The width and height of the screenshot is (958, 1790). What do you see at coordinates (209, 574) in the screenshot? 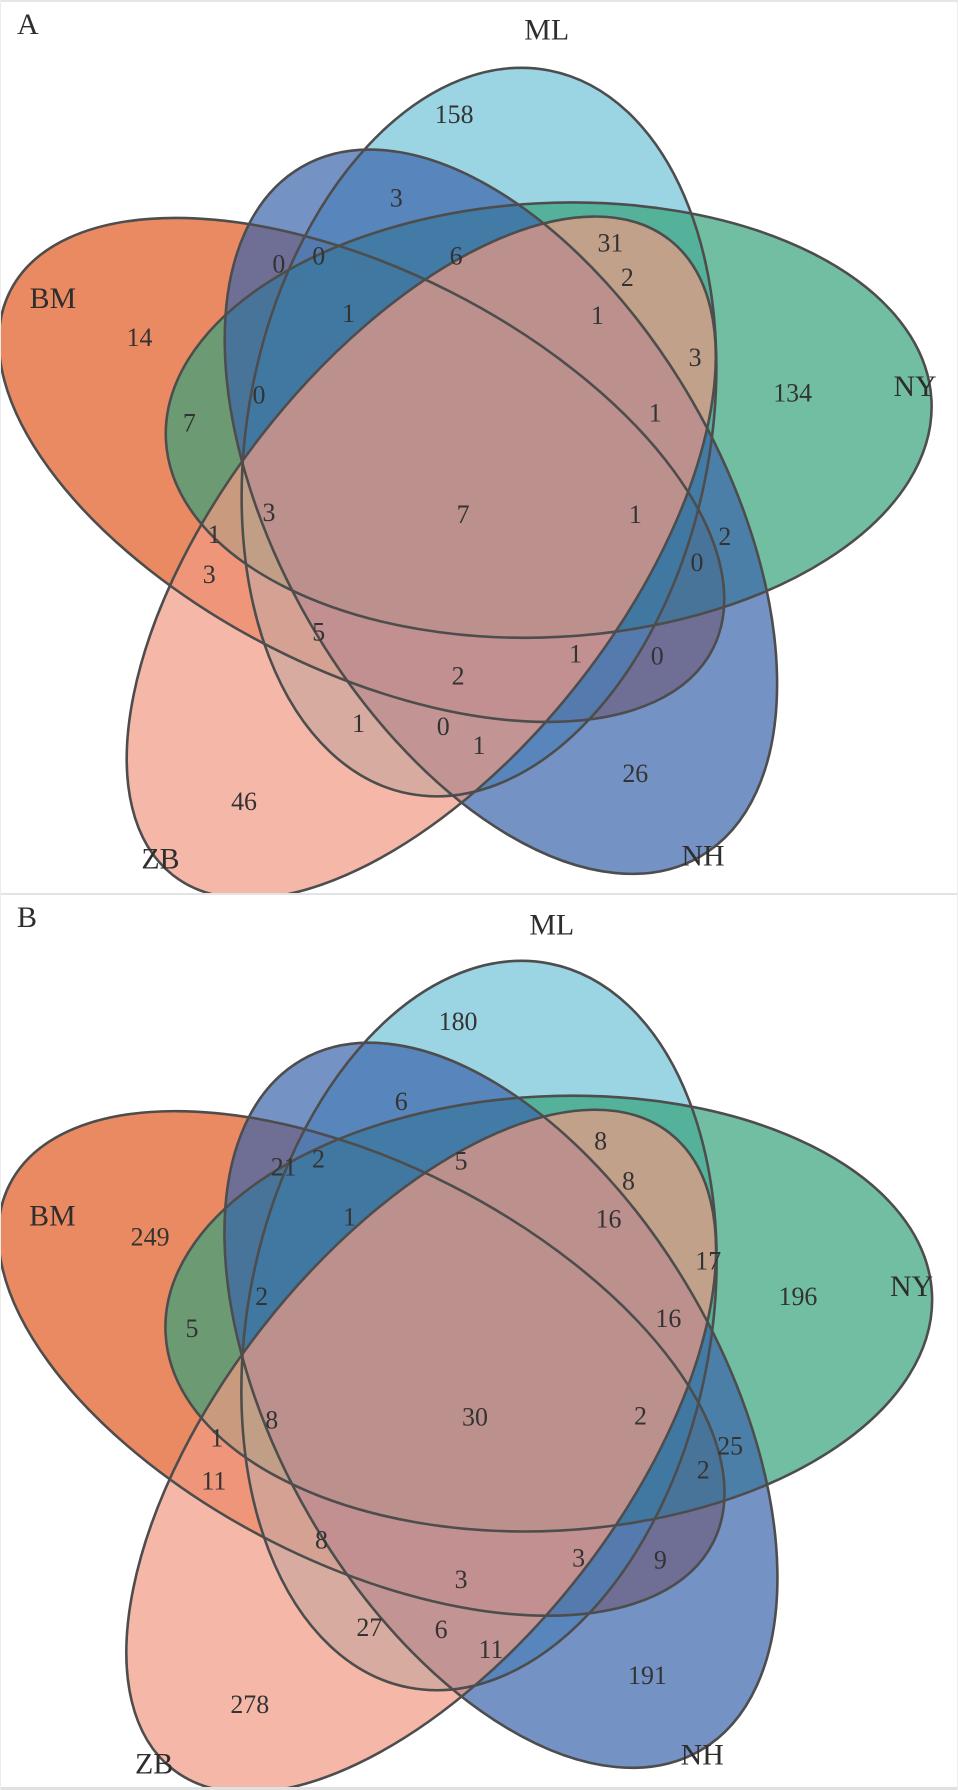
I see `region-count-ZB-BM: 3` at bounding box center [209, 574].